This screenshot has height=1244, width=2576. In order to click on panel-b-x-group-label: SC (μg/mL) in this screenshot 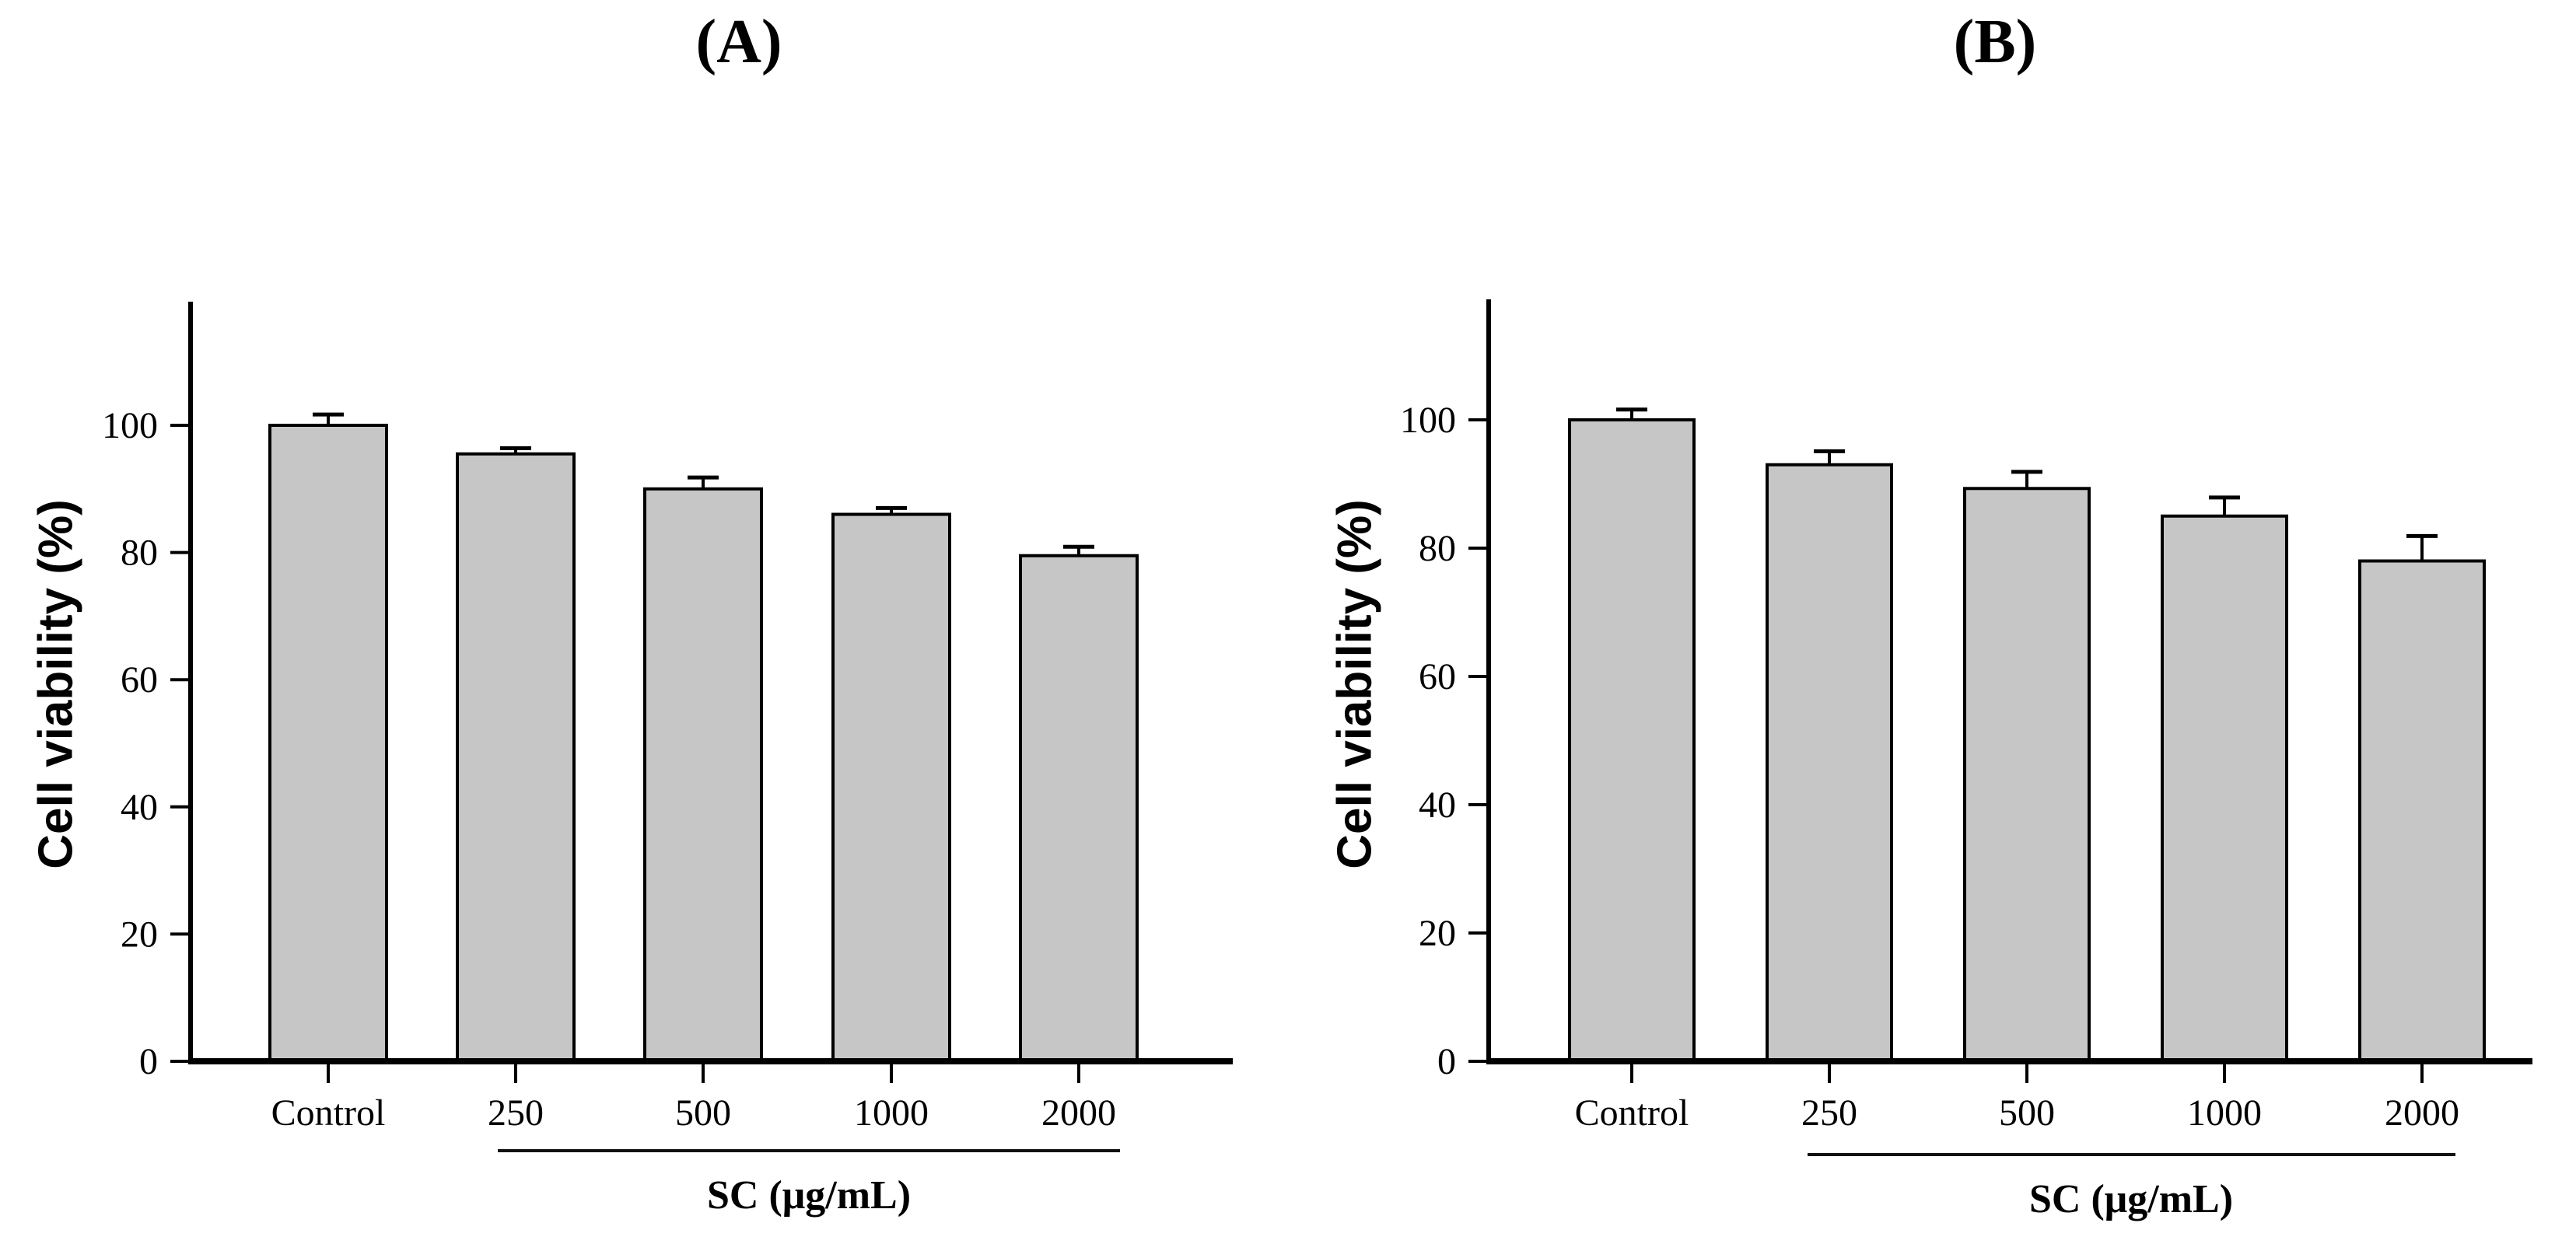, I will do `click(2131, 1199)`.